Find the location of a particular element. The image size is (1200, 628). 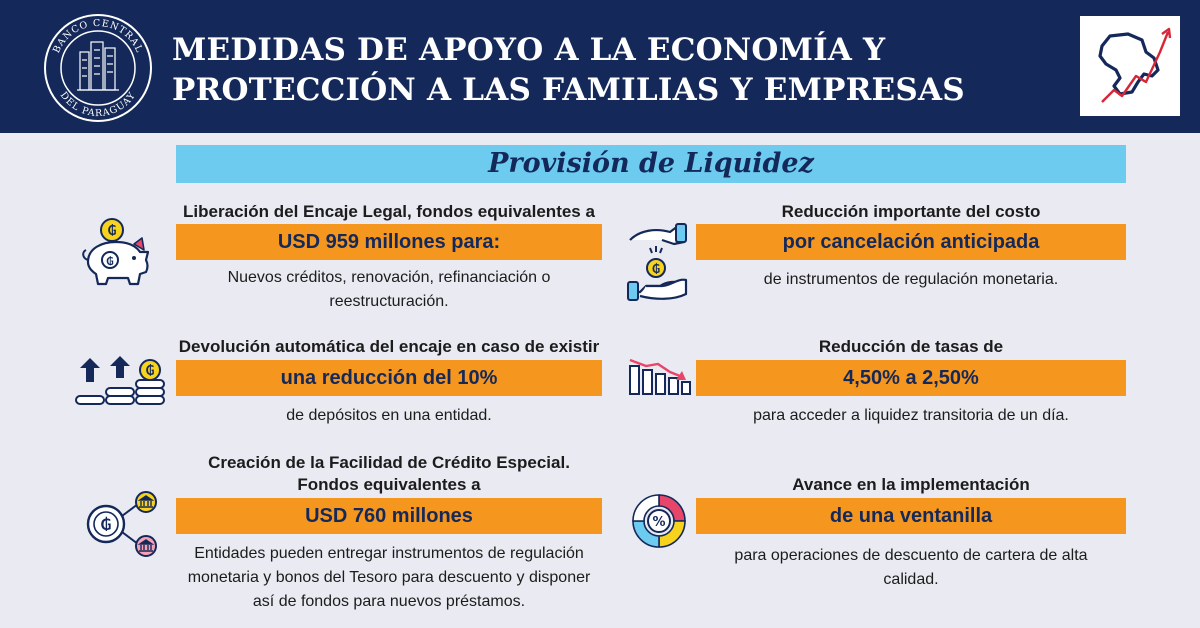

measure-3-highlight-box: una reducción del 10% is located at coordinates (389, 378).